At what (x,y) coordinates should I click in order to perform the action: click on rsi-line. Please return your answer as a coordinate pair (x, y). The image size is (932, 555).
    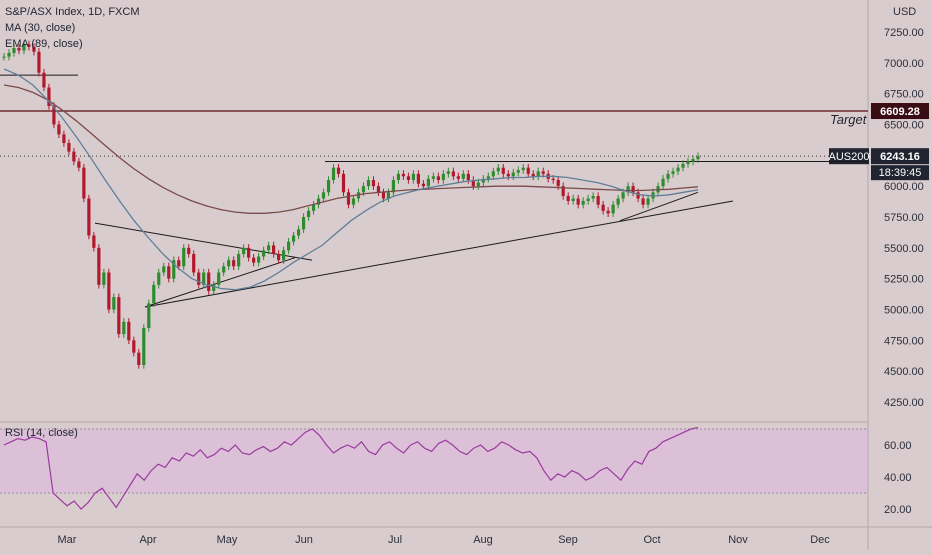
    Looking at the image, I should click on (351, 468).